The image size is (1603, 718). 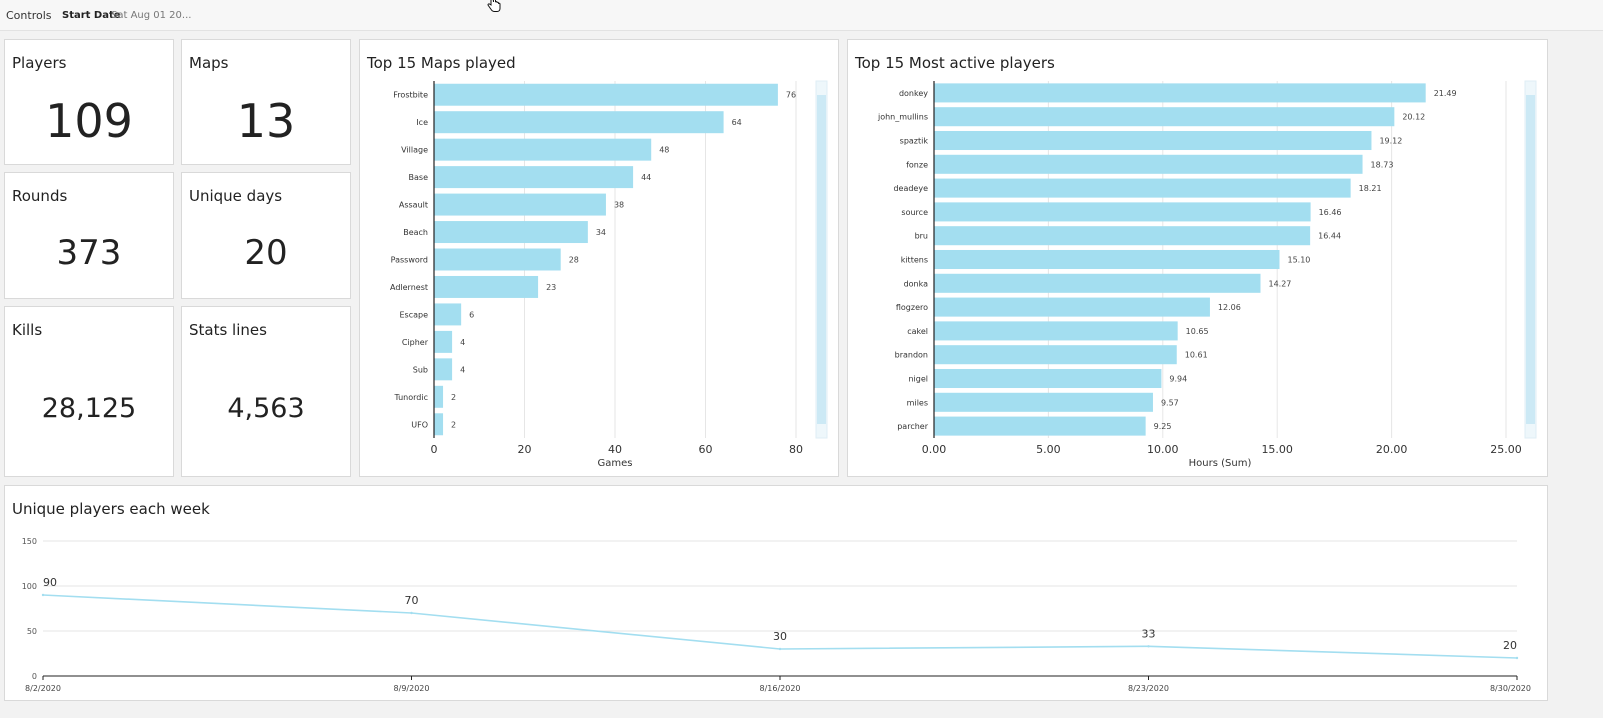 What do you see at coordinates (410, 397) in the screenshot?
I see `category-label: Tunordic` at bounding box center [410, 397].